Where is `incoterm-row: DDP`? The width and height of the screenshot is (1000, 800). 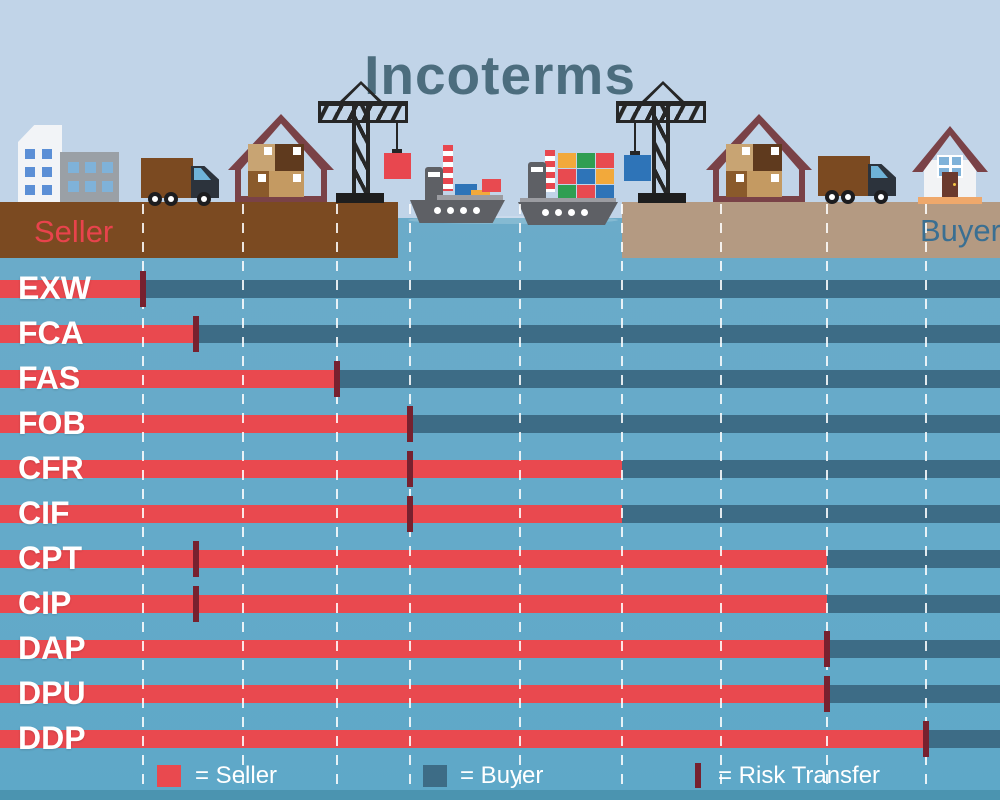 incoterm-row: DDP is located at coordinates (500, 738).